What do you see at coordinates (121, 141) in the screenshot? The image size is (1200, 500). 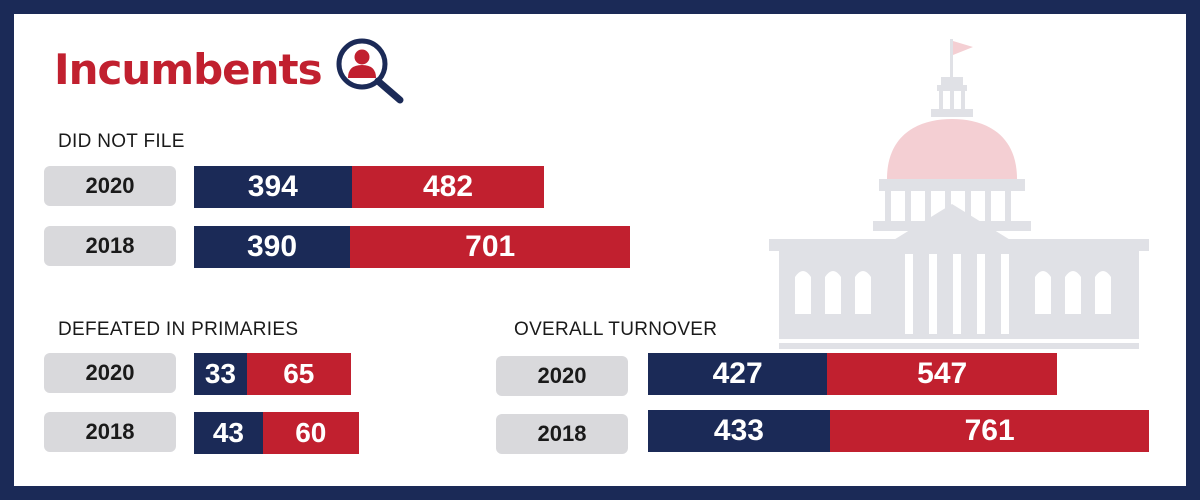 I see `section-label-did-not-file: DID NOT FILE` at bounding box center [121, 141].